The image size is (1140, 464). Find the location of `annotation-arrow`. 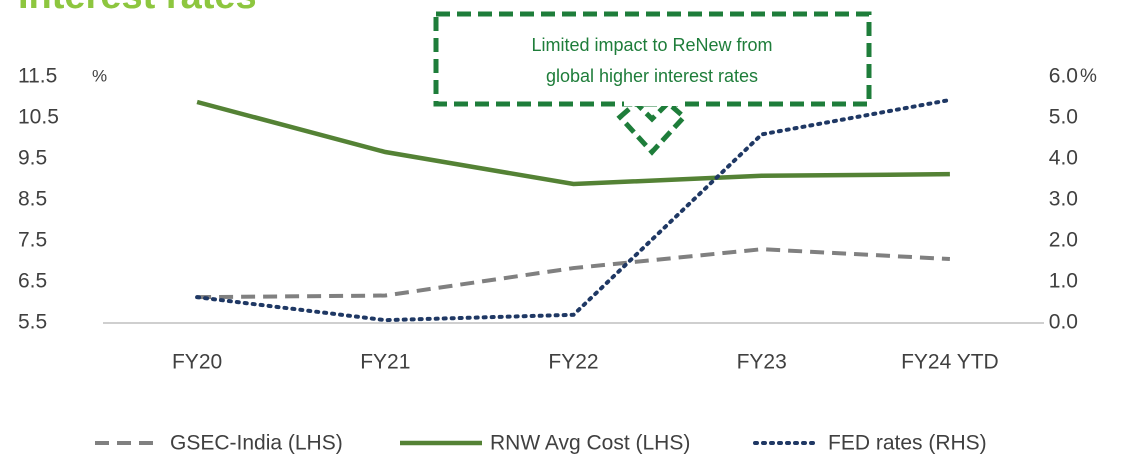

annotation-arrow is located at coordinates (652, 127).